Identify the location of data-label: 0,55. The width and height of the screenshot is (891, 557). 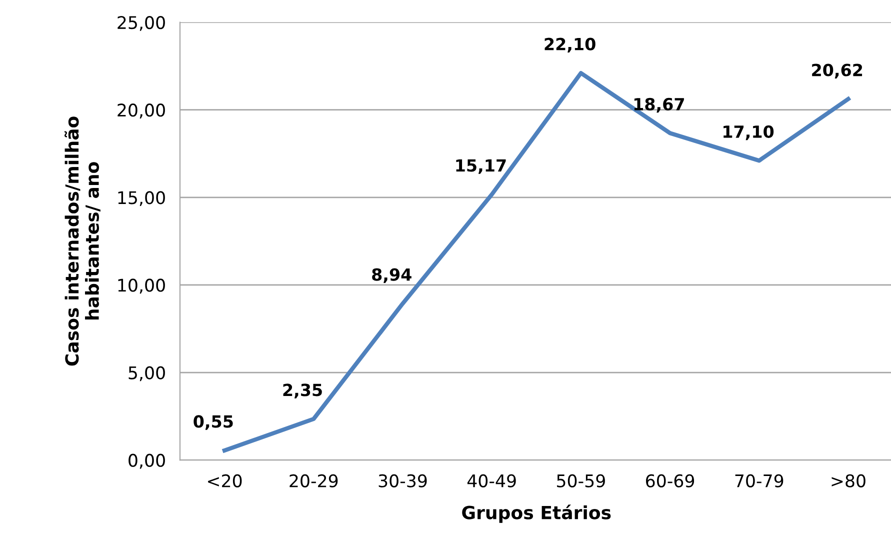
(213, 422).